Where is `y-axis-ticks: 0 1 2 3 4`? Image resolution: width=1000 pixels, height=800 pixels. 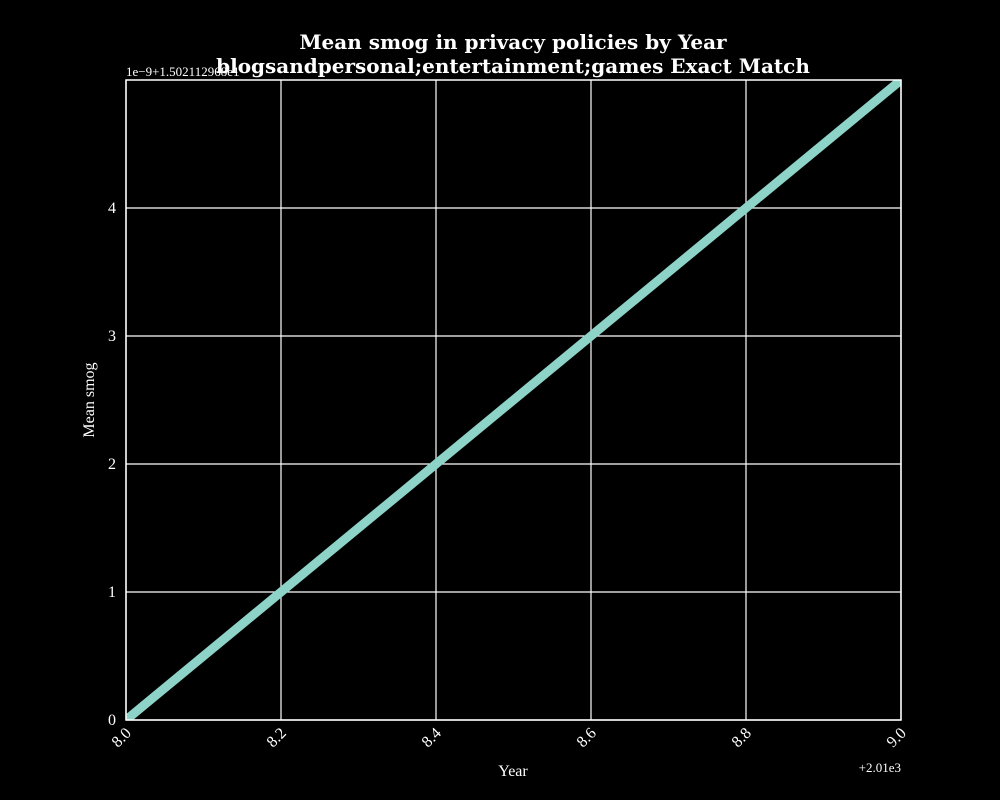 y-axis-ticks: 0 1 2 3 4 is located at coordinates (119, 464).